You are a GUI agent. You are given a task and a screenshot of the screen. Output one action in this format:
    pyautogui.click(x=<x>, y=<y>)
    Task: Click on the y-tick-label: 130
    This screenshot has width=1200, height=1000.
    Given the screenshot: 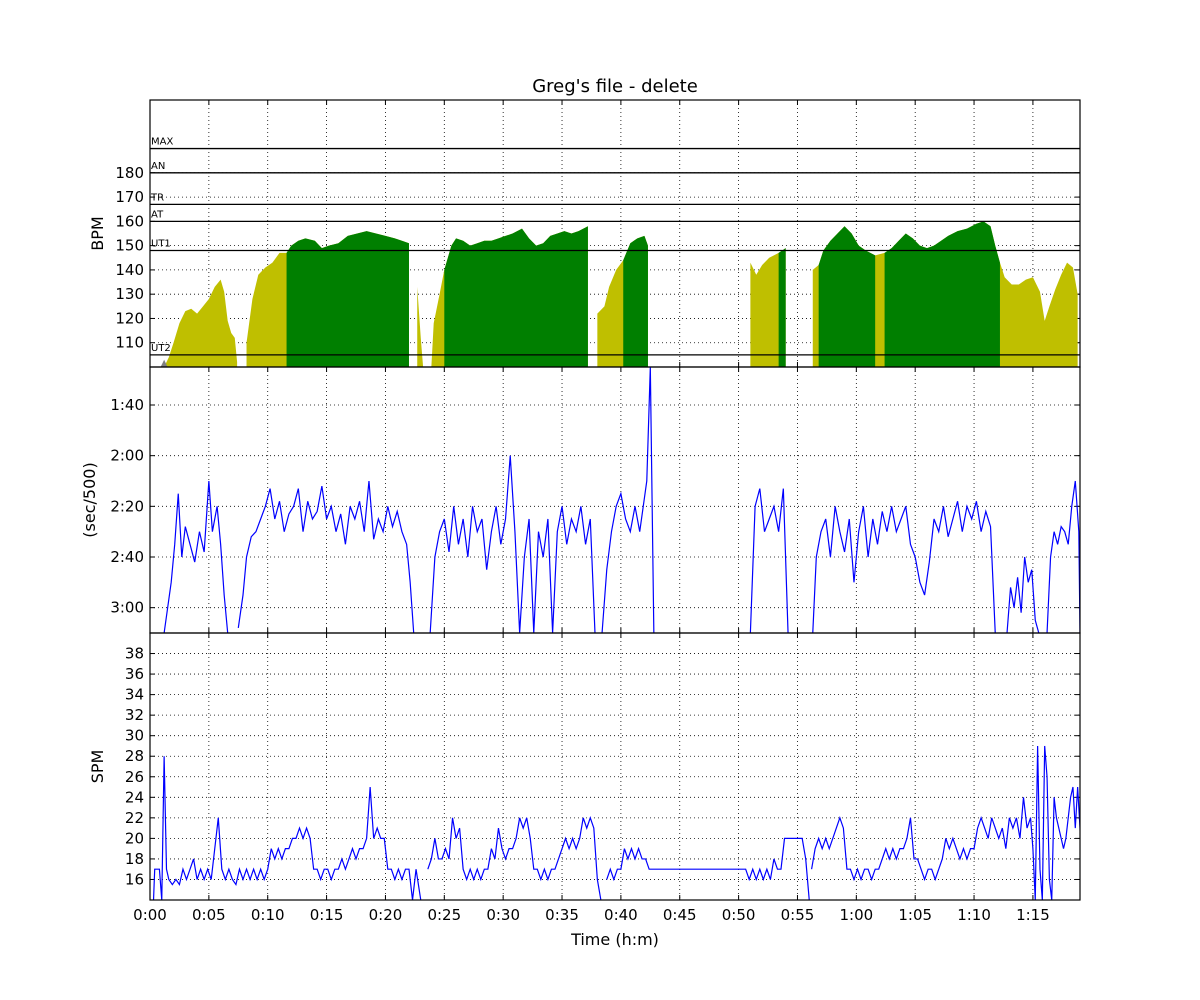 What is the action you would take?
    pyautogui.click(x=129, y=294)
    